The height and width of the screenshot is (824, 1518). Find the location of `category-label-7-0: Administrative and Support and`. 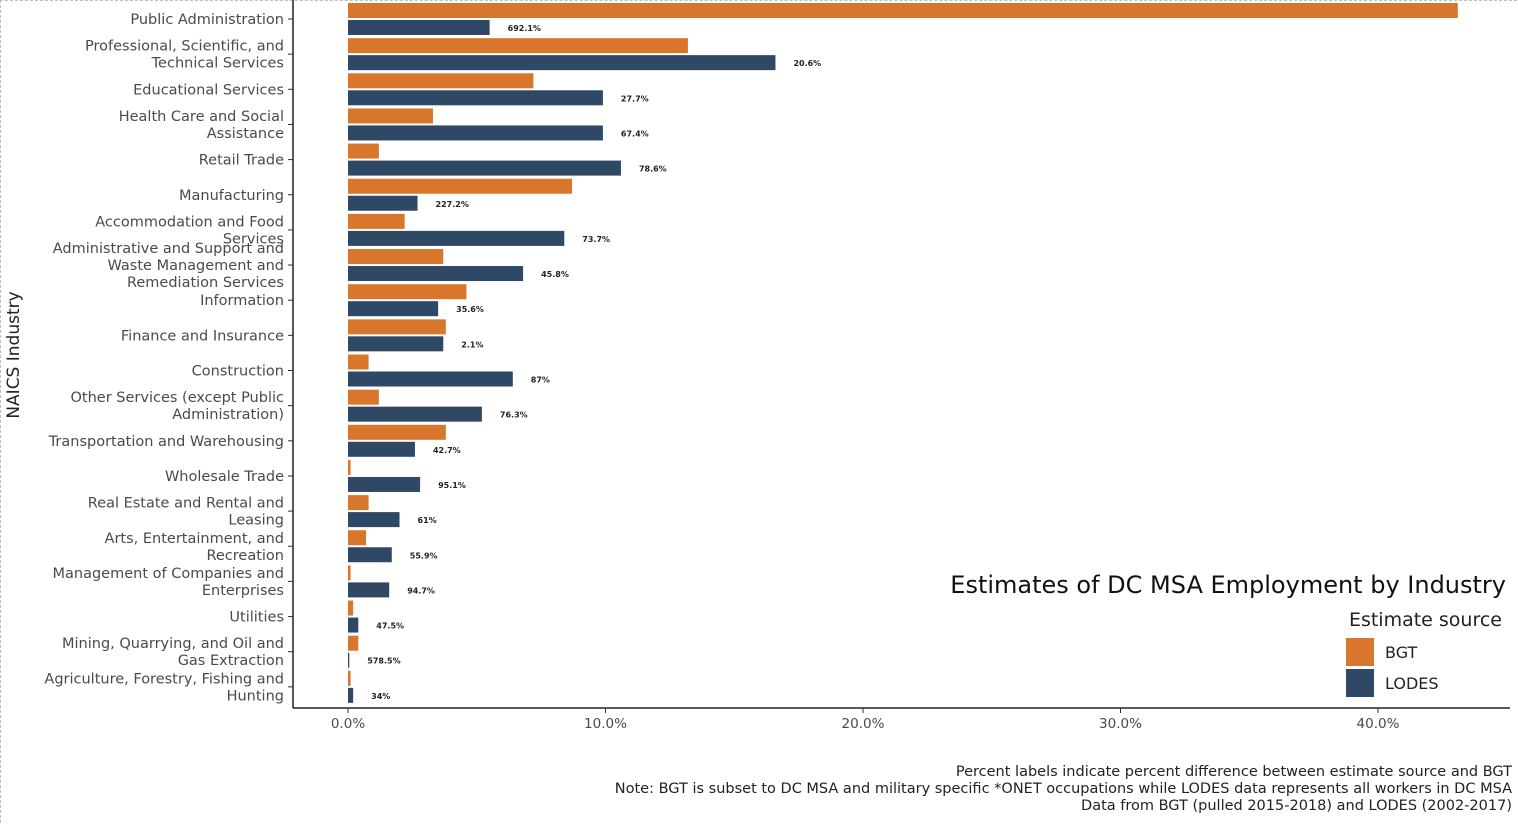

category-label-7-0: Administrative and Support and is located at coordinates (168, 249).